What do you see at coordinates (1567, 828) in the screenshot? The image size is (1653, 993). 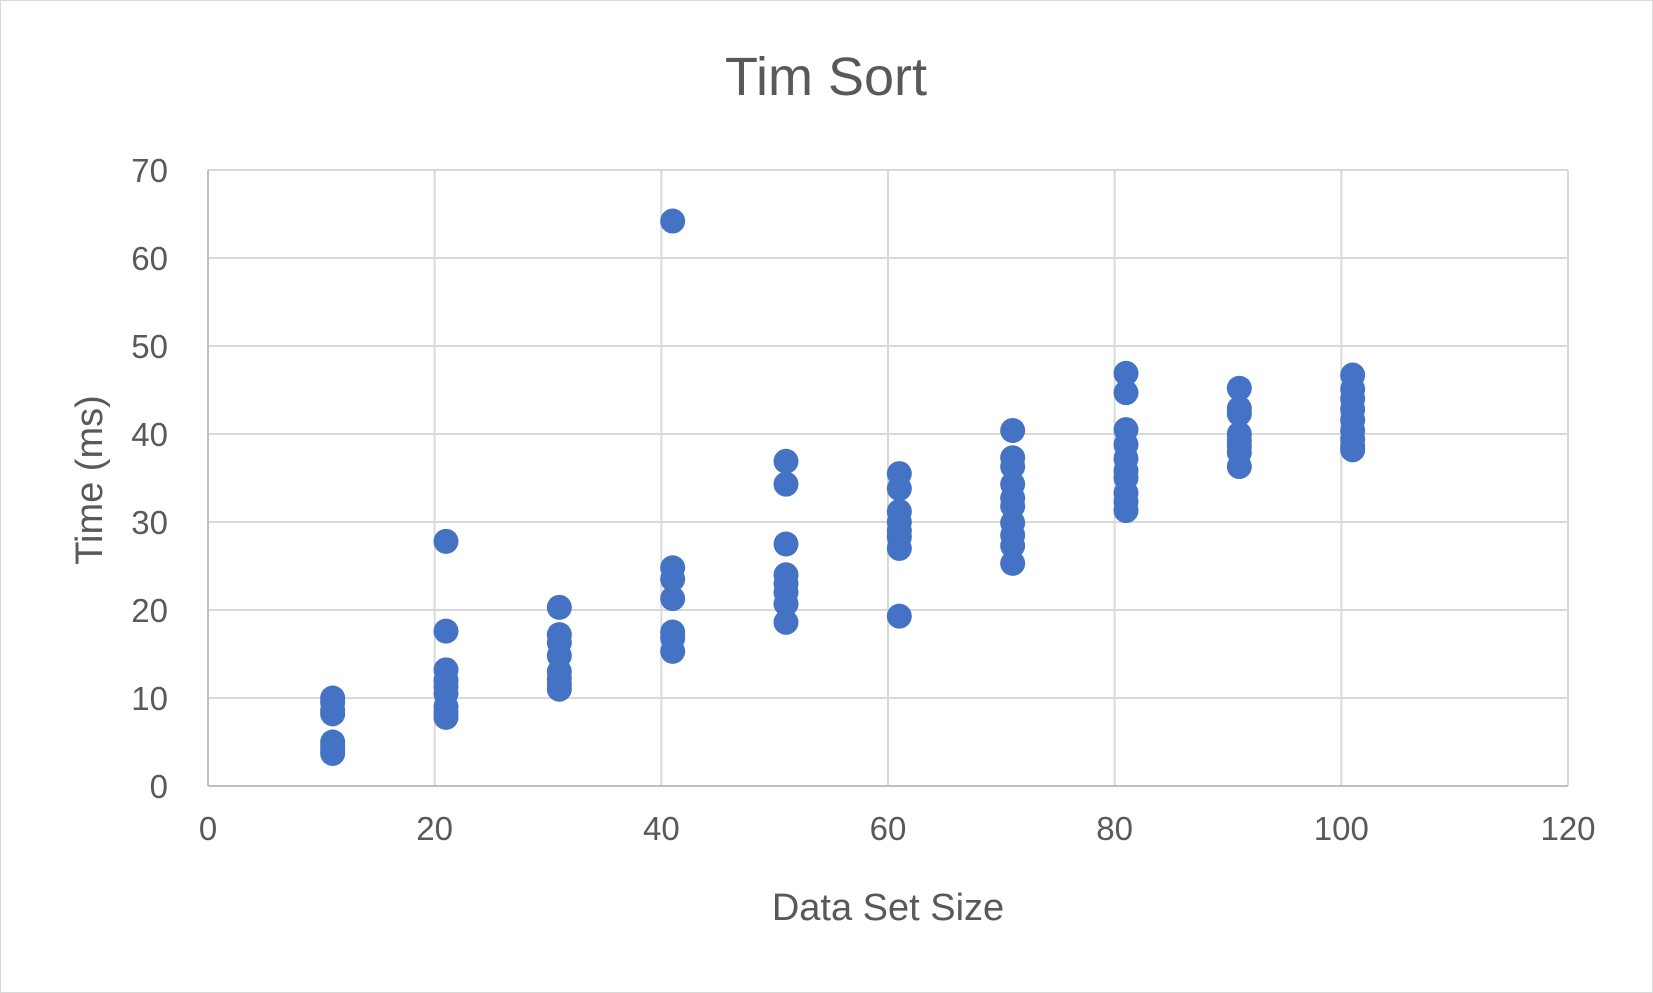 I see `x-tick-label: 120` at bounding box center [1567, 828].